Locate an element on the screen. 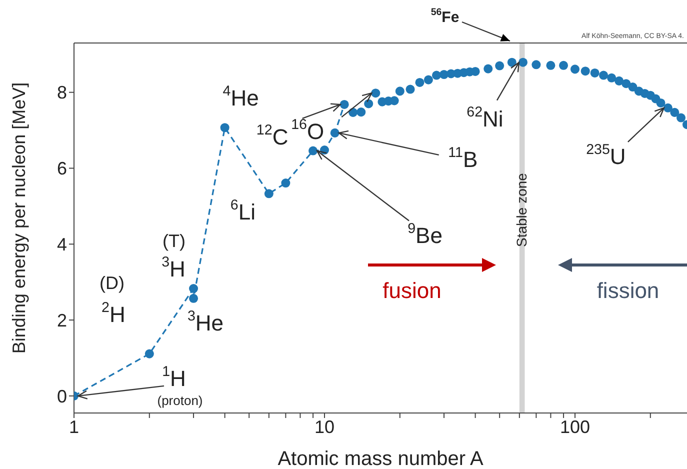  x-axis-title: Atomic mass number A is located at coordinates (381, 458).